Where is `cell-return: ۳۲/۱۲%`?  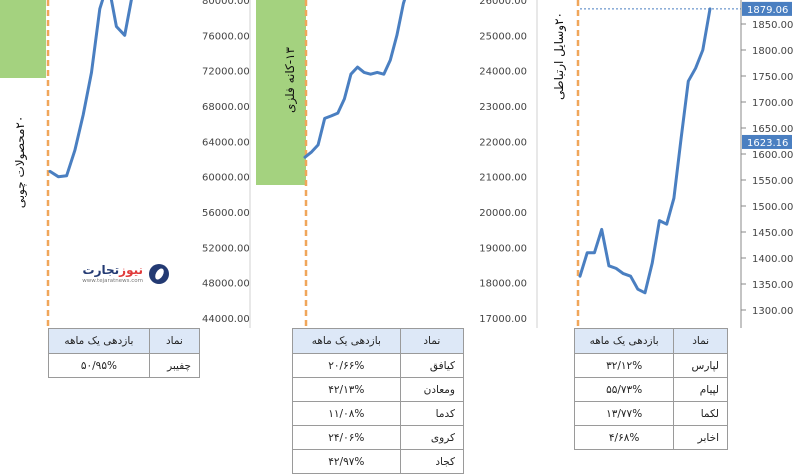
cell-return: ۳۲/۱۲% is located at coordinates (624, 365).